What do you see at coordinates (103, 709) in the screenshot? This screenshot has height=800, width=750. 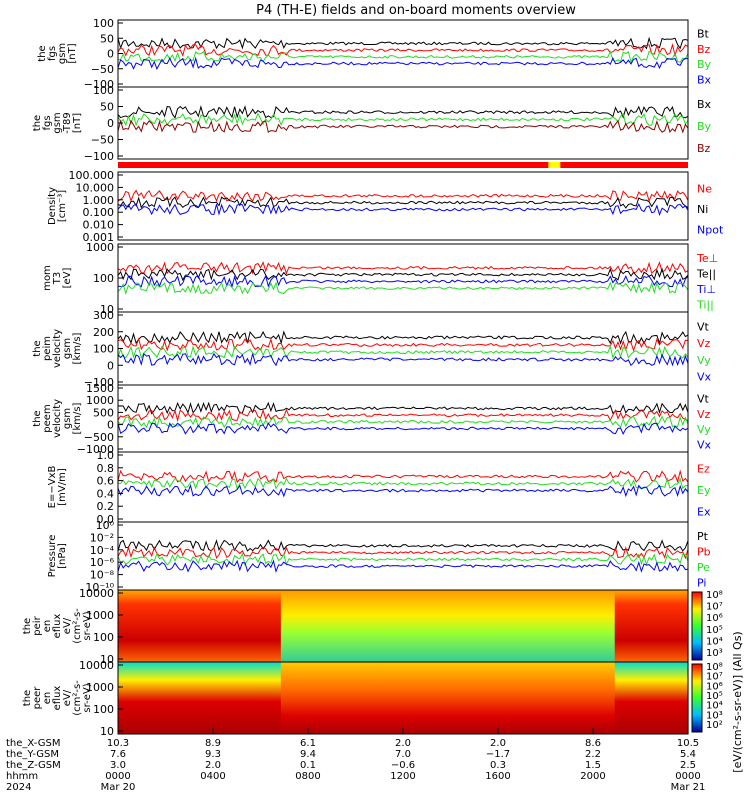 I see `y-tick-label: 100` at bounding box center [103, 709].